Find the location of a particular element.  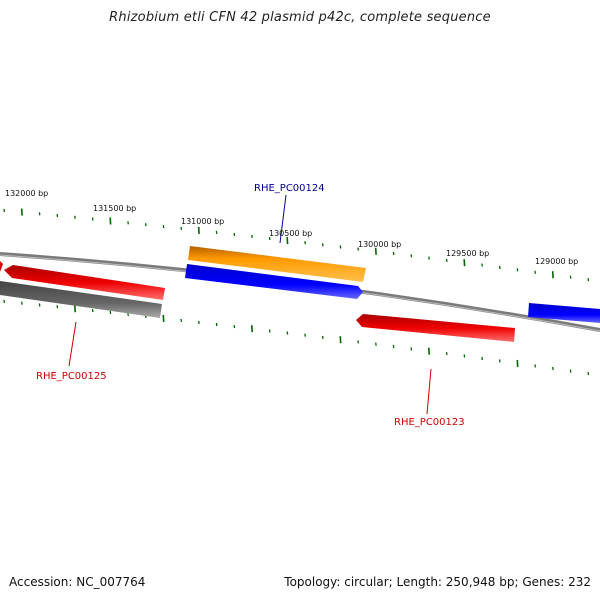

gene-label-rhe-pc00123: RHE_PC00123 is located at coordinates (429, 422).